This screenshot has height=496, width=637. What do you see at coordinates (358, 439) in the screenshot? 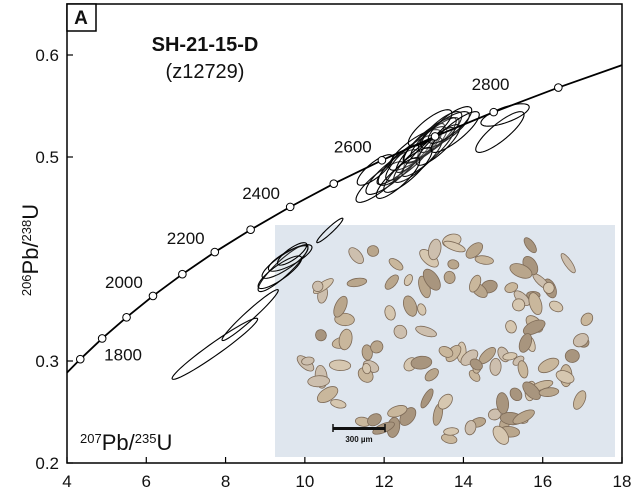
I see `scale-bar-label: 300 µm` at bounding box center [358, 439].